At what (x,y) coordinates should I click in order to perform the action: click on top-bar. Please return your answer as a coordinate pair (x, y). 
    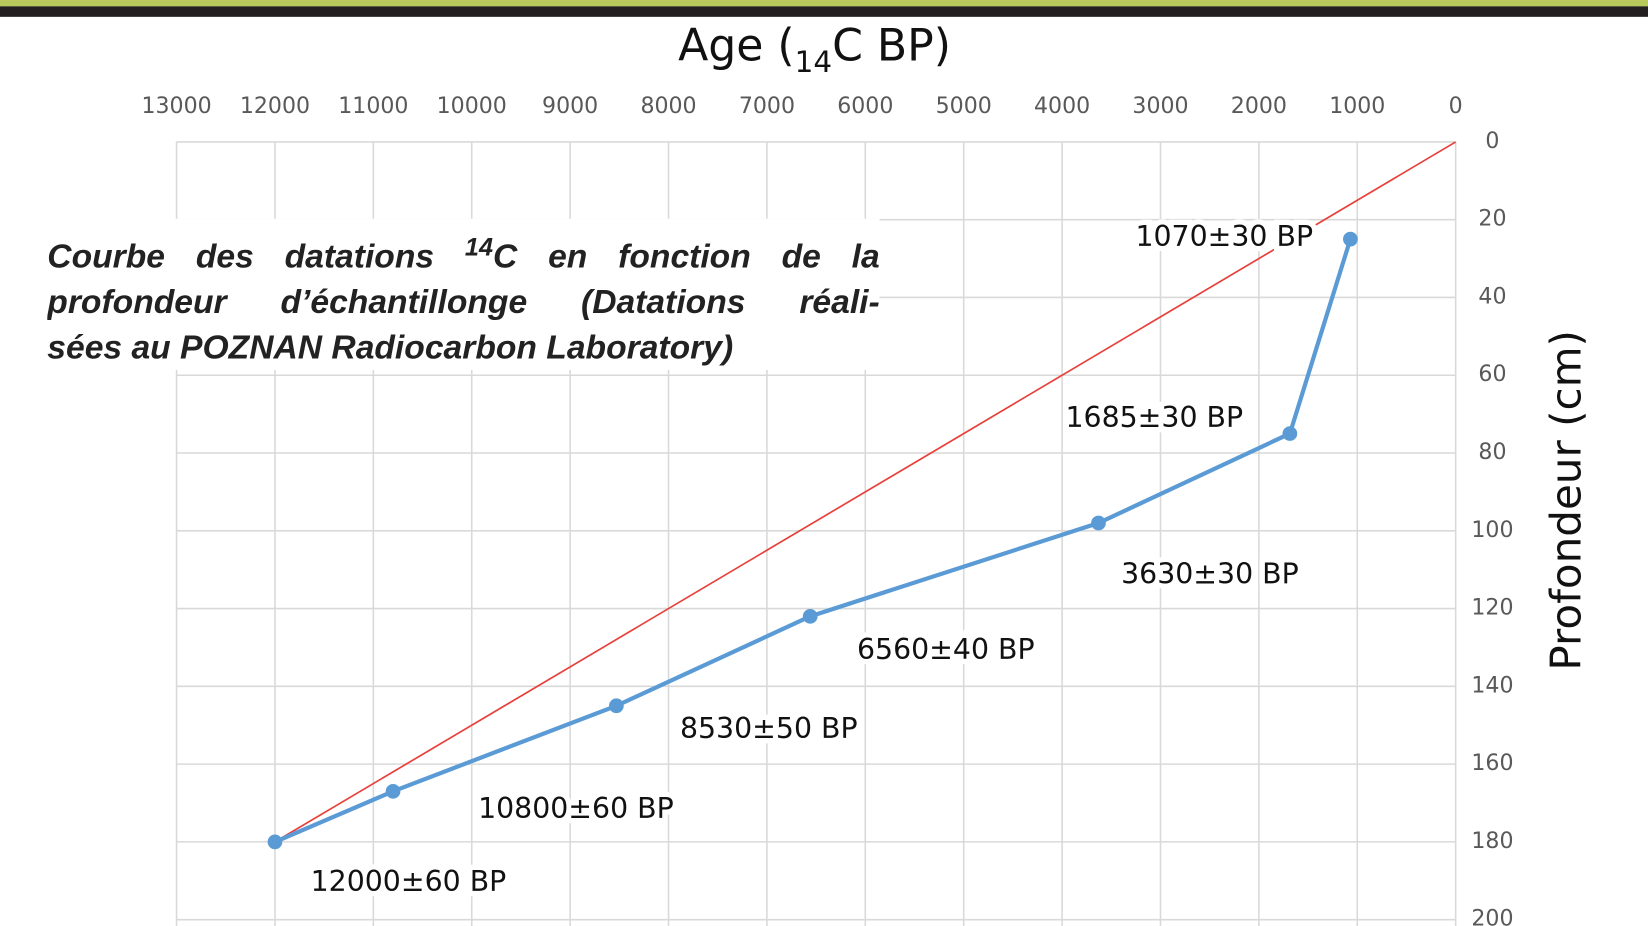
    Looking at the image, I should click on (824, 11).